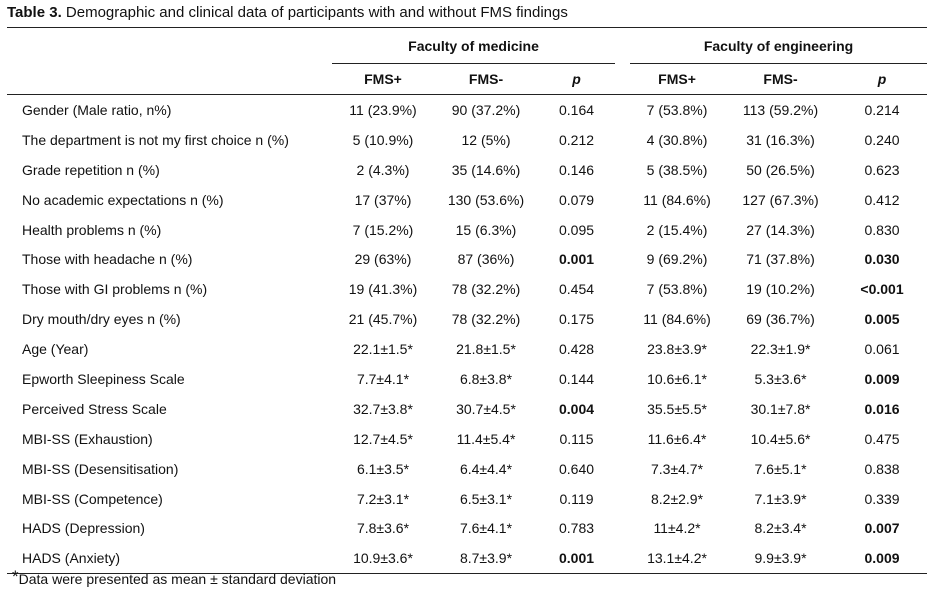 The image size is (945, 599). What do you see at coordinates (383, 289) in the screenshot?
I see `cell-med-fms-pos: 19 (41.3%)` at bounding box center [383, 289].